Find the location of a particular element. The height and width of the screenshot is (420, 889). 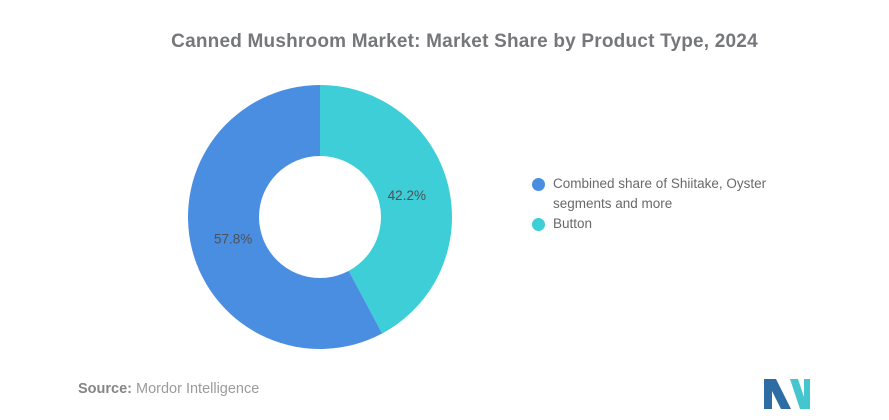

slice-percentage-label: 57.8% is located at coordinates (233, 238).